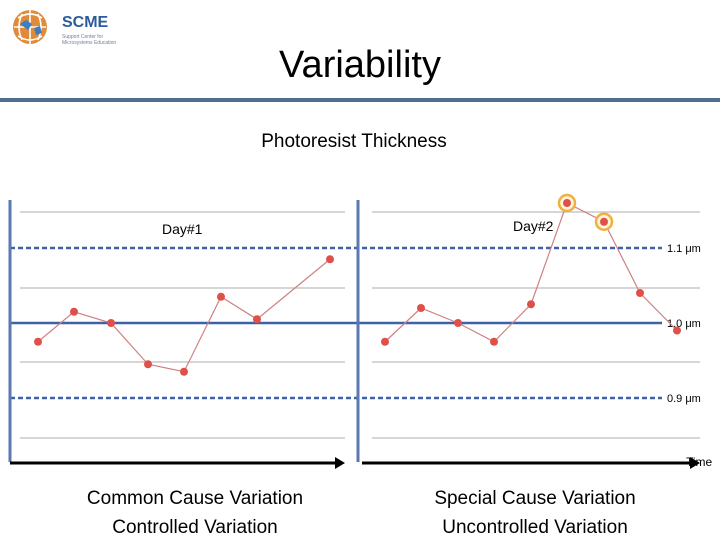 Image resolution: width=720 pixels, height=542 pixels. I want to click on logo-text: SCME, so click(85, 22).